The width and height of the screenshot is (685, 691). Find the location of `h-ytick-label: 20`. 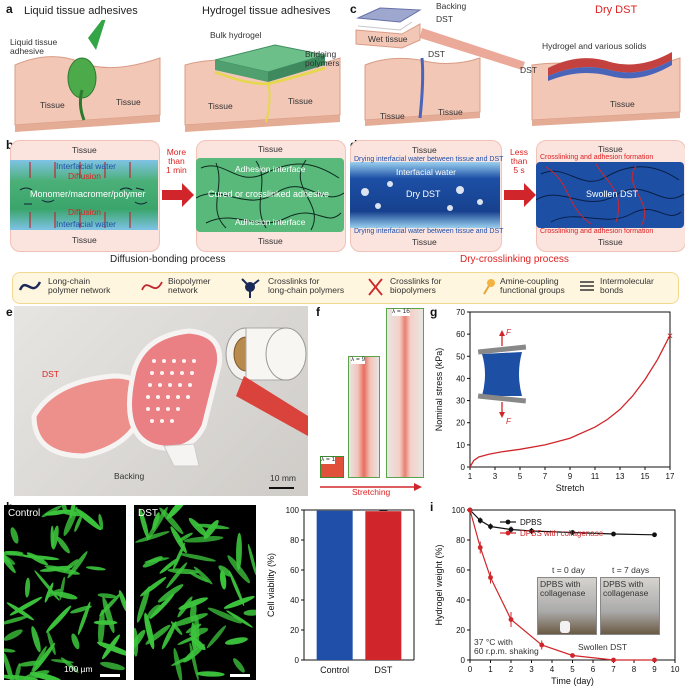

h-ytick-label: 20 is located at coordinates (294, 630).